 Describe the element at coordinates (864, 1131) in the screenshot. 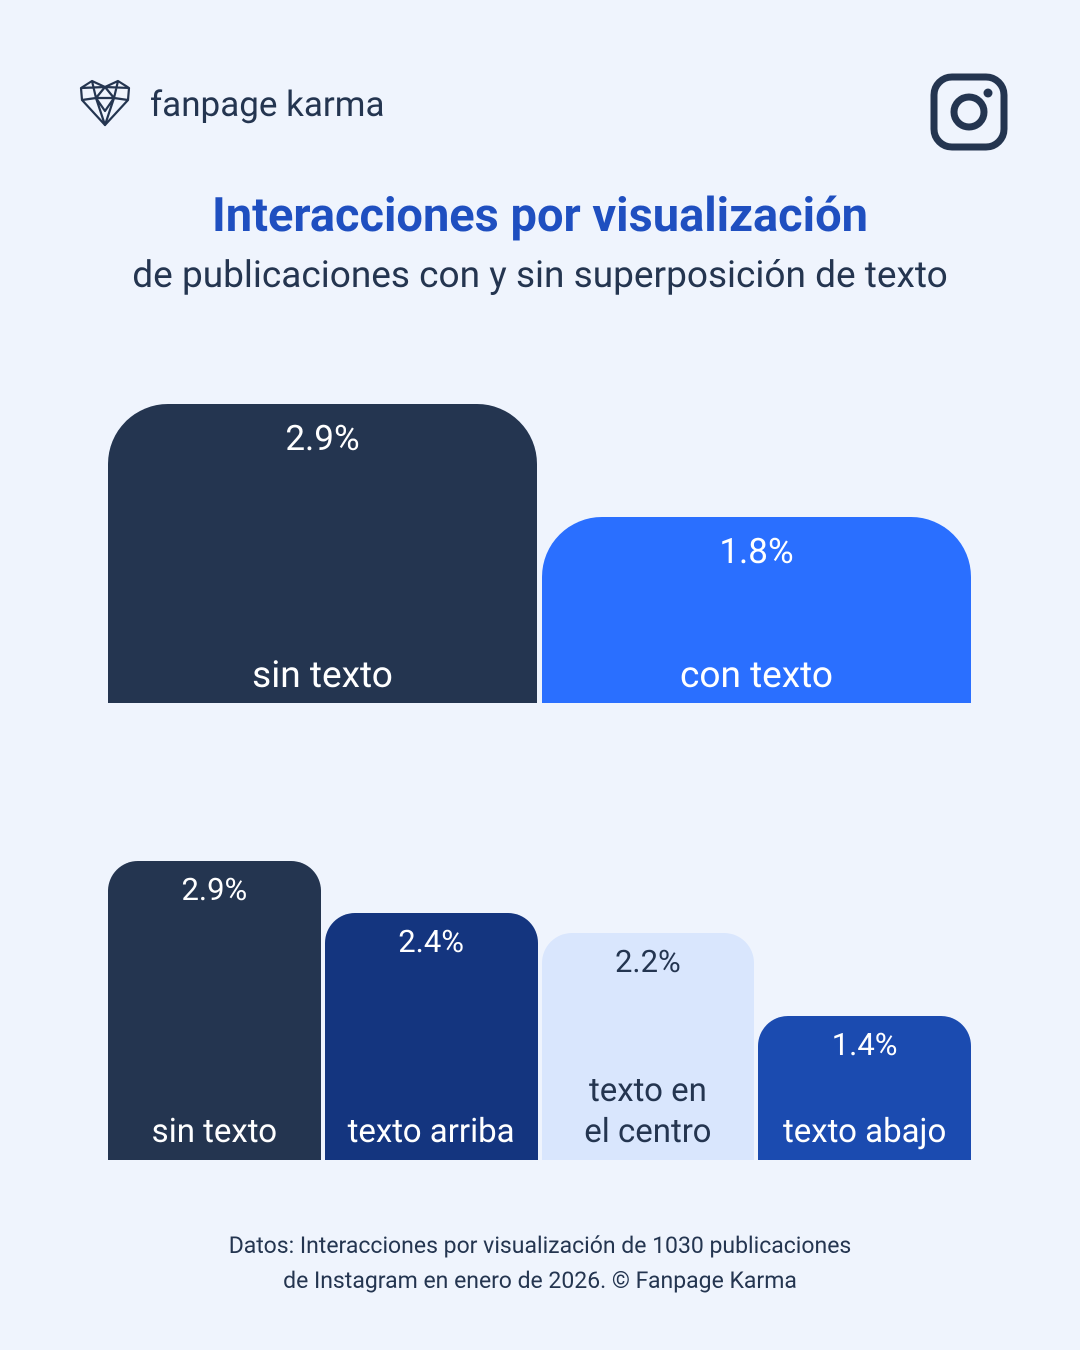

I see `category-label: texto abajo` at that location.